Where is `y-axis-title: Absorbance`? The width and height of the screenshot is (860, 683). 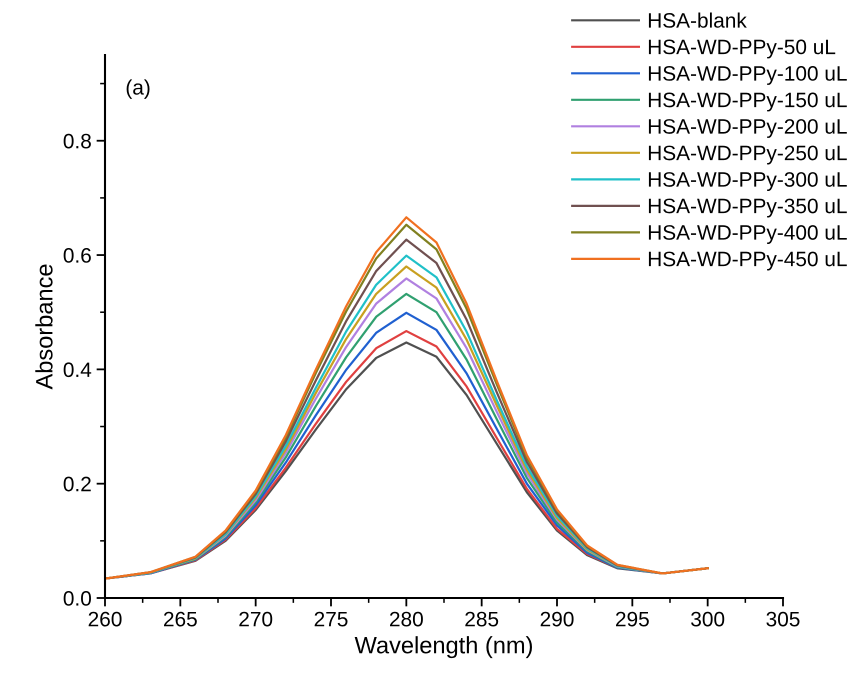 y-axis-title: Absorbance is located at coordinates (44, 327).